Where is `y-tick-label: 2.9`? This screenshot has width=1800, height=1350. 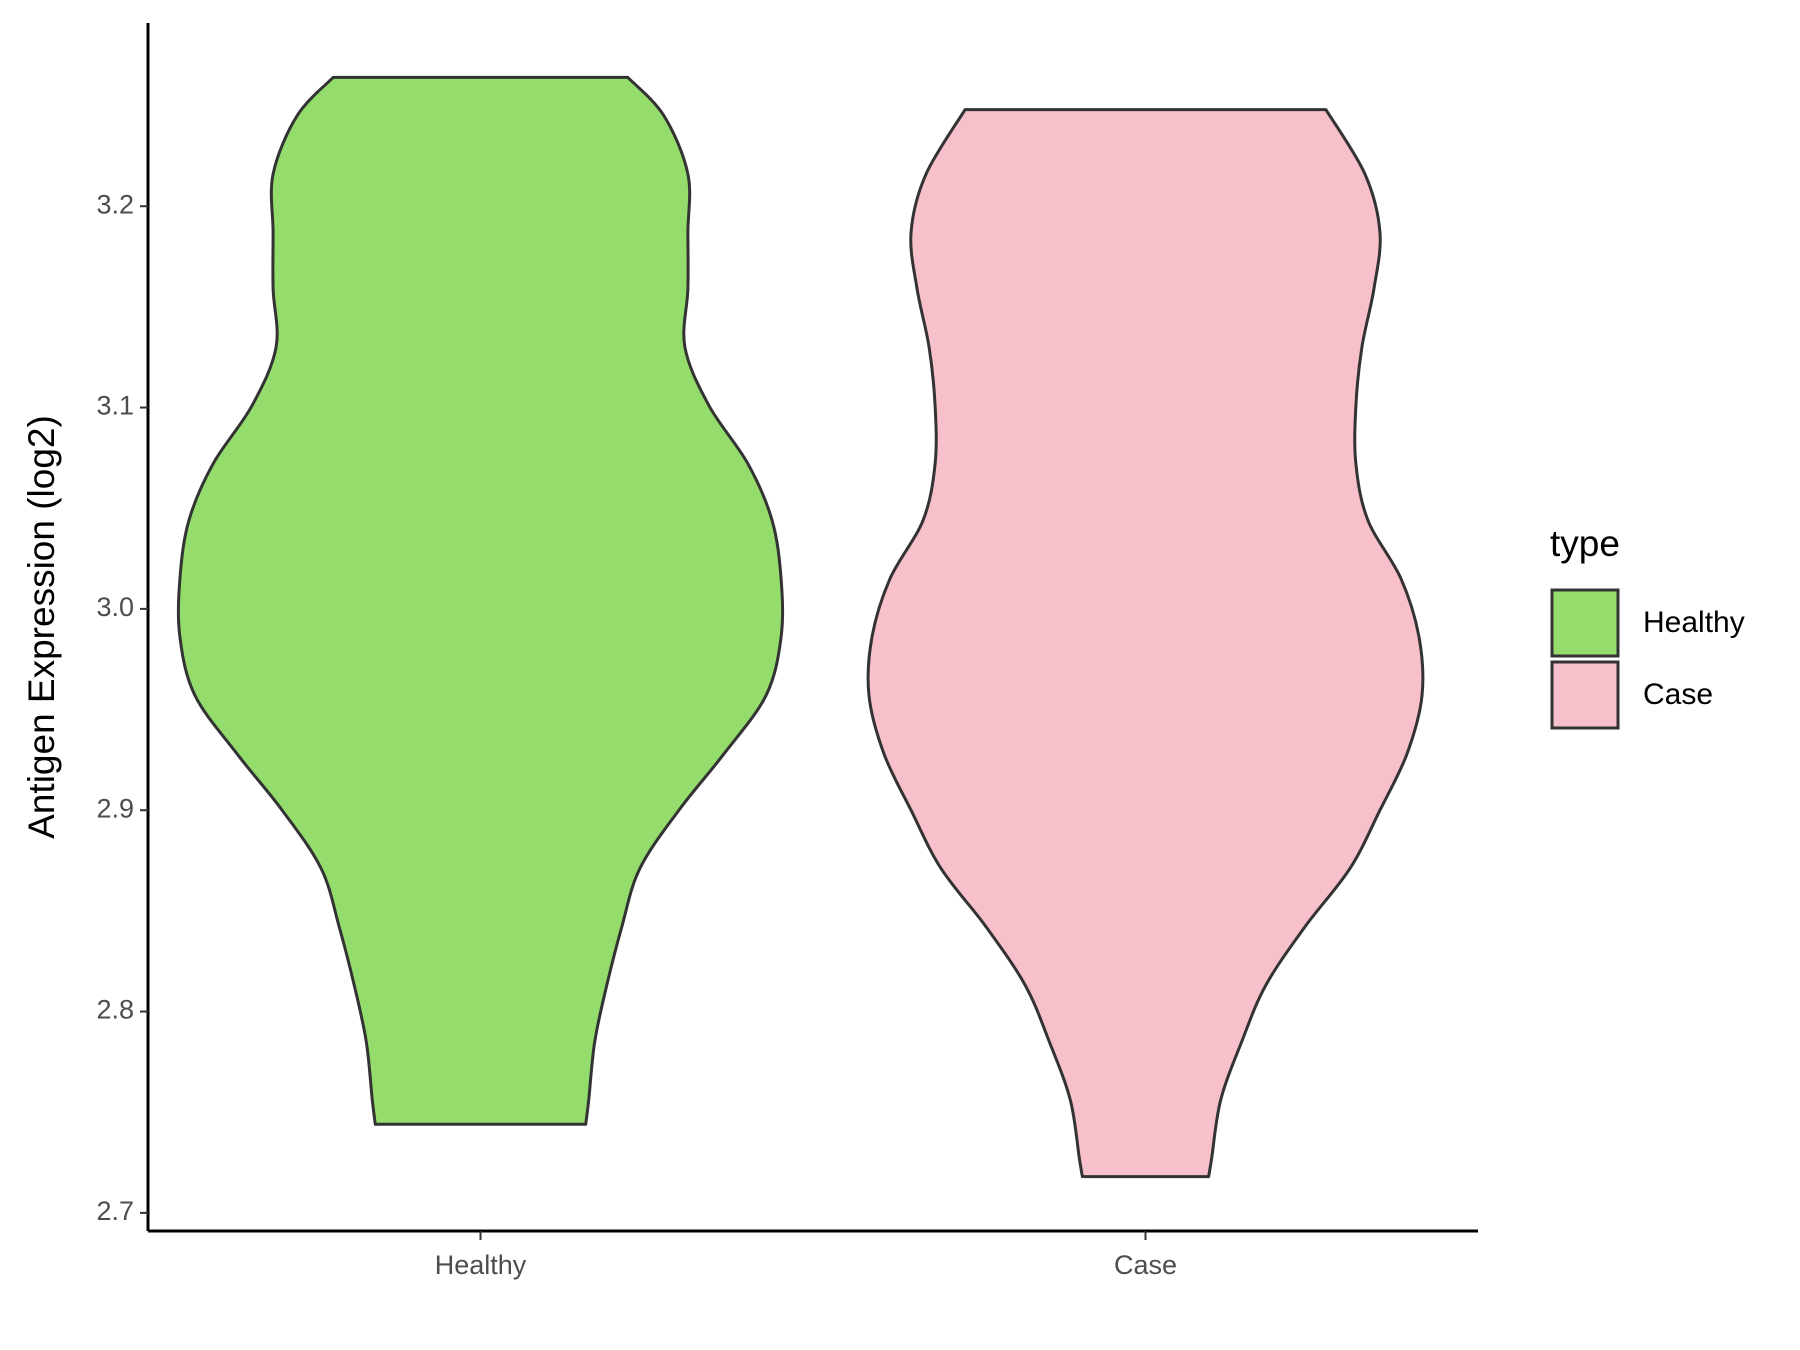 y-tick-label: 2.9 is located at coordinates (115, 808).